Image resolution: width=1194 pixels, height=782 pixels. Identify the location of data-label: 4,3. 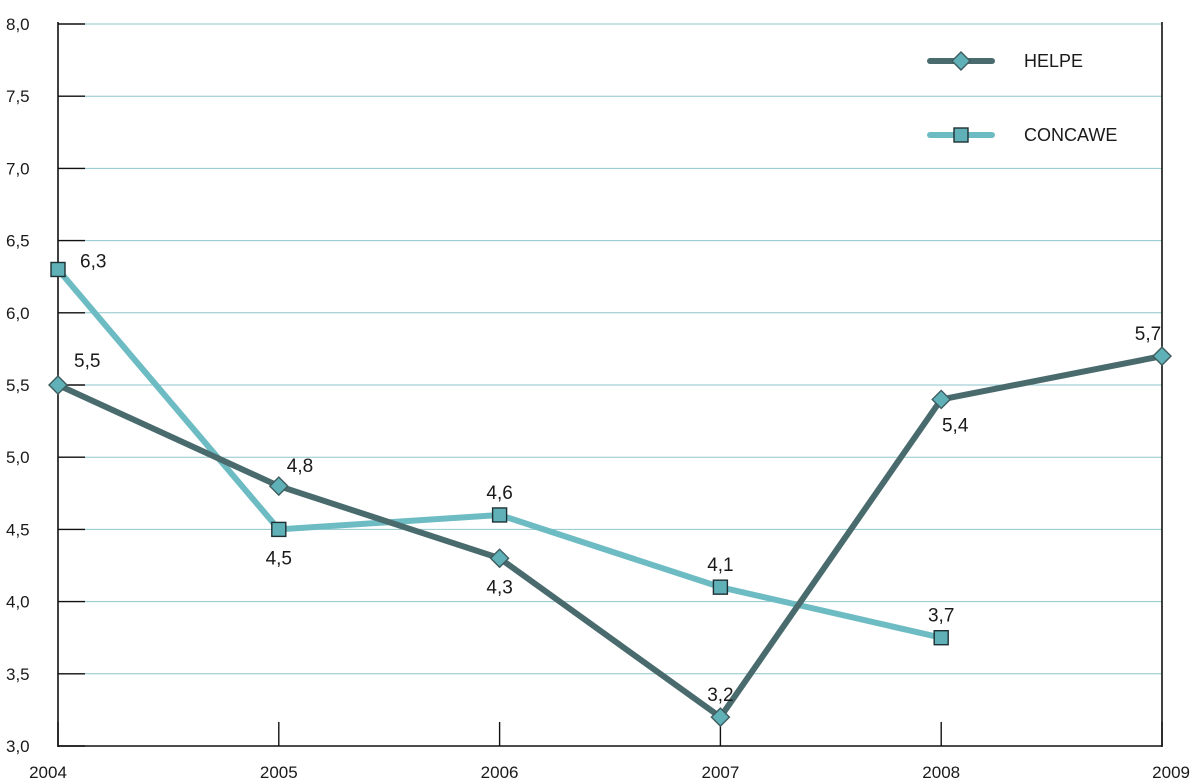
(499, 587).